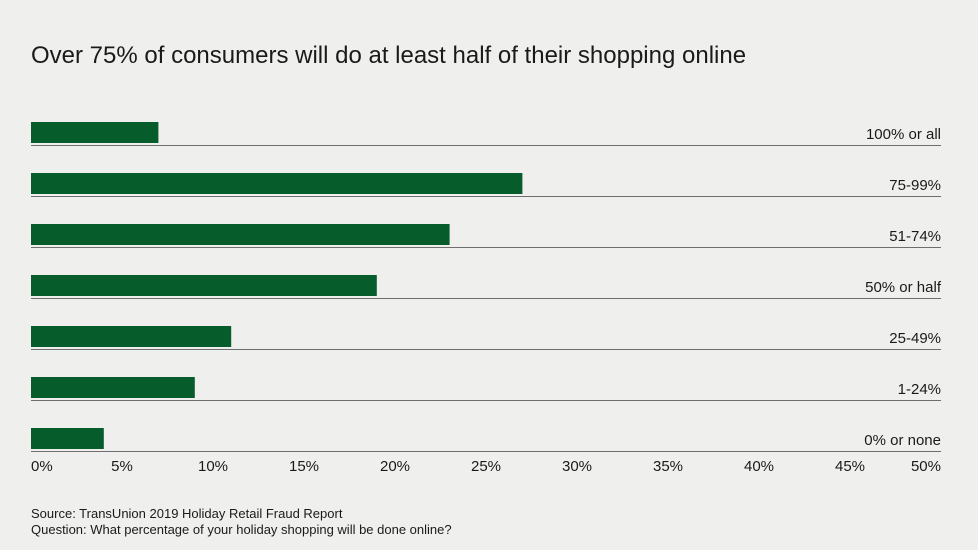 This screenshot has height=550, width=978. I want to click on x-tick-label-7: 35%, so click(668, 466).